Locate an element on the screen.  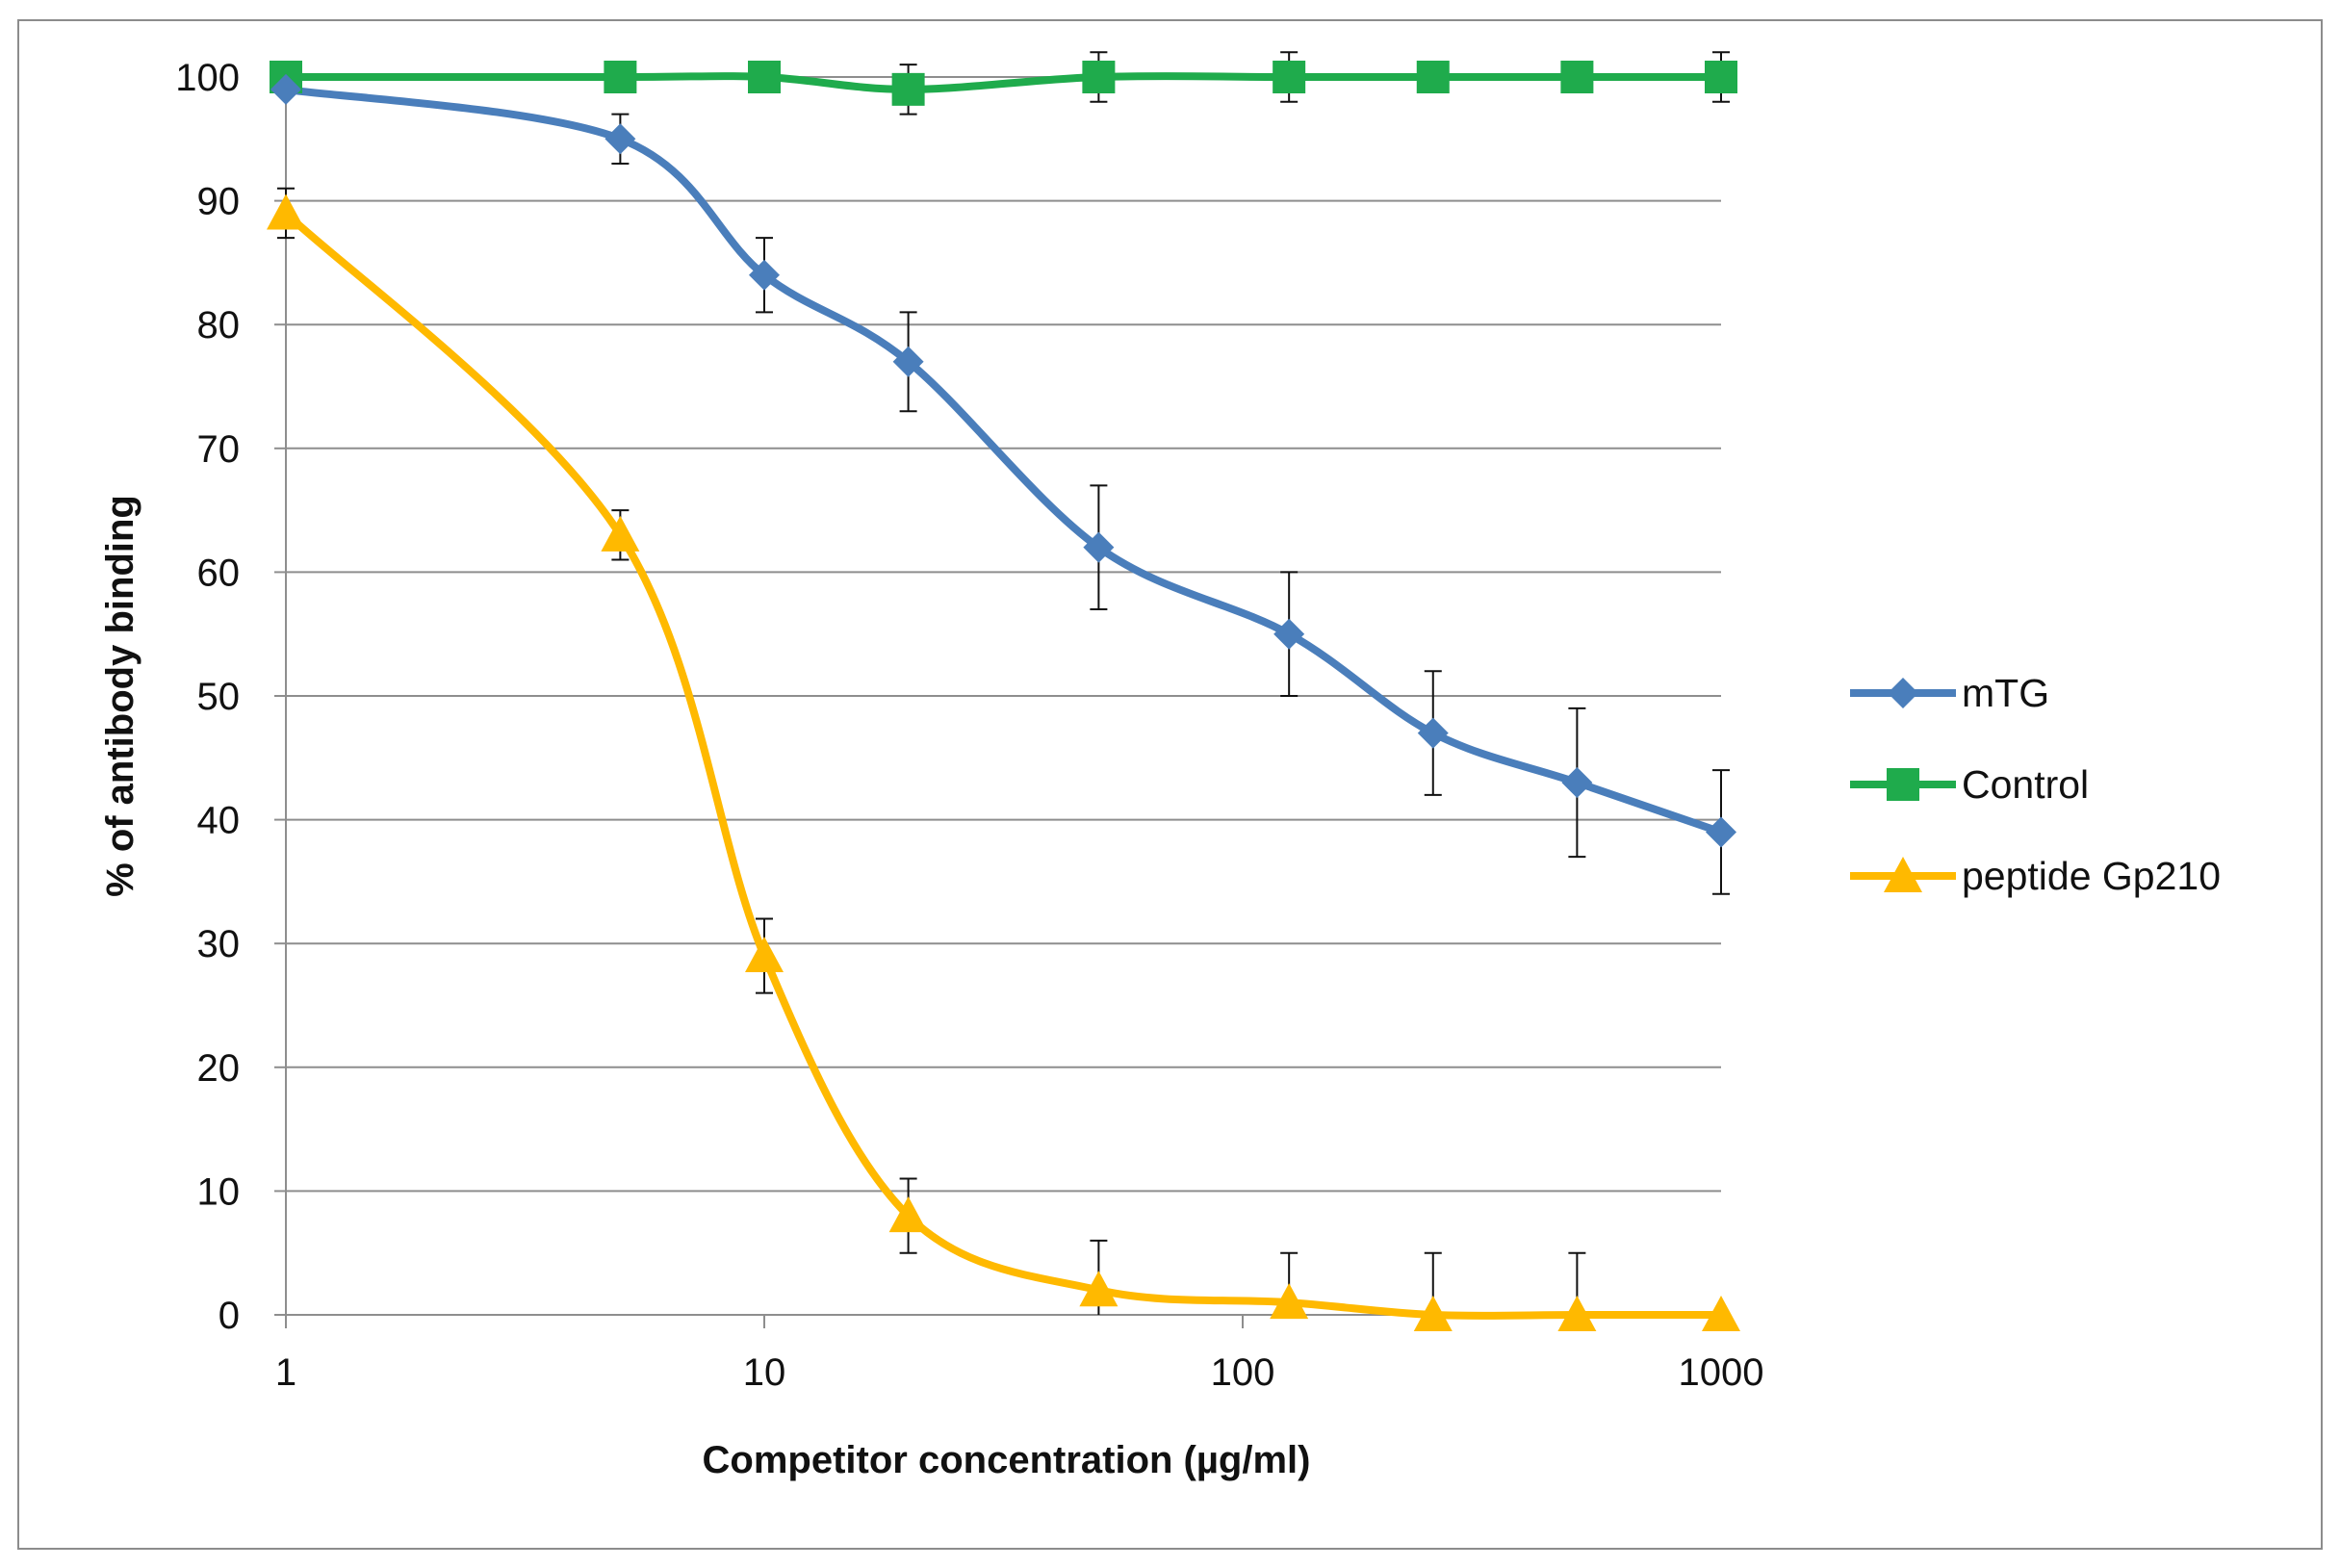
legend-marker-control is located at coordinates (1903, 784).